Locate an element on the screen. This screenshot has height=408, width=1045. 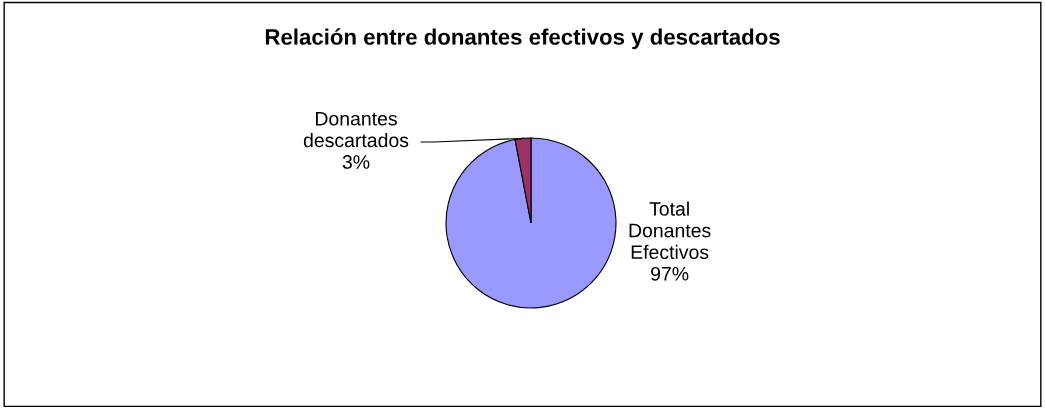
slice-label: Total Donantes Efectivos is located at coordinates (670, 230).